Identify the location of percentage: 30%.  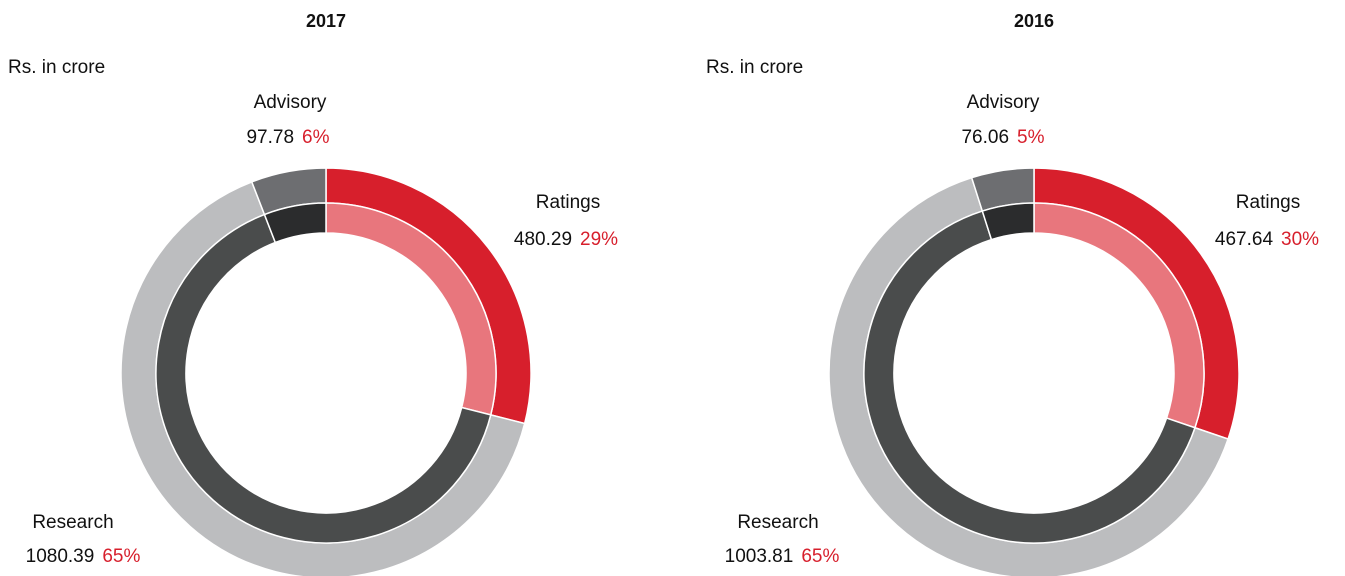
(1300, 239).